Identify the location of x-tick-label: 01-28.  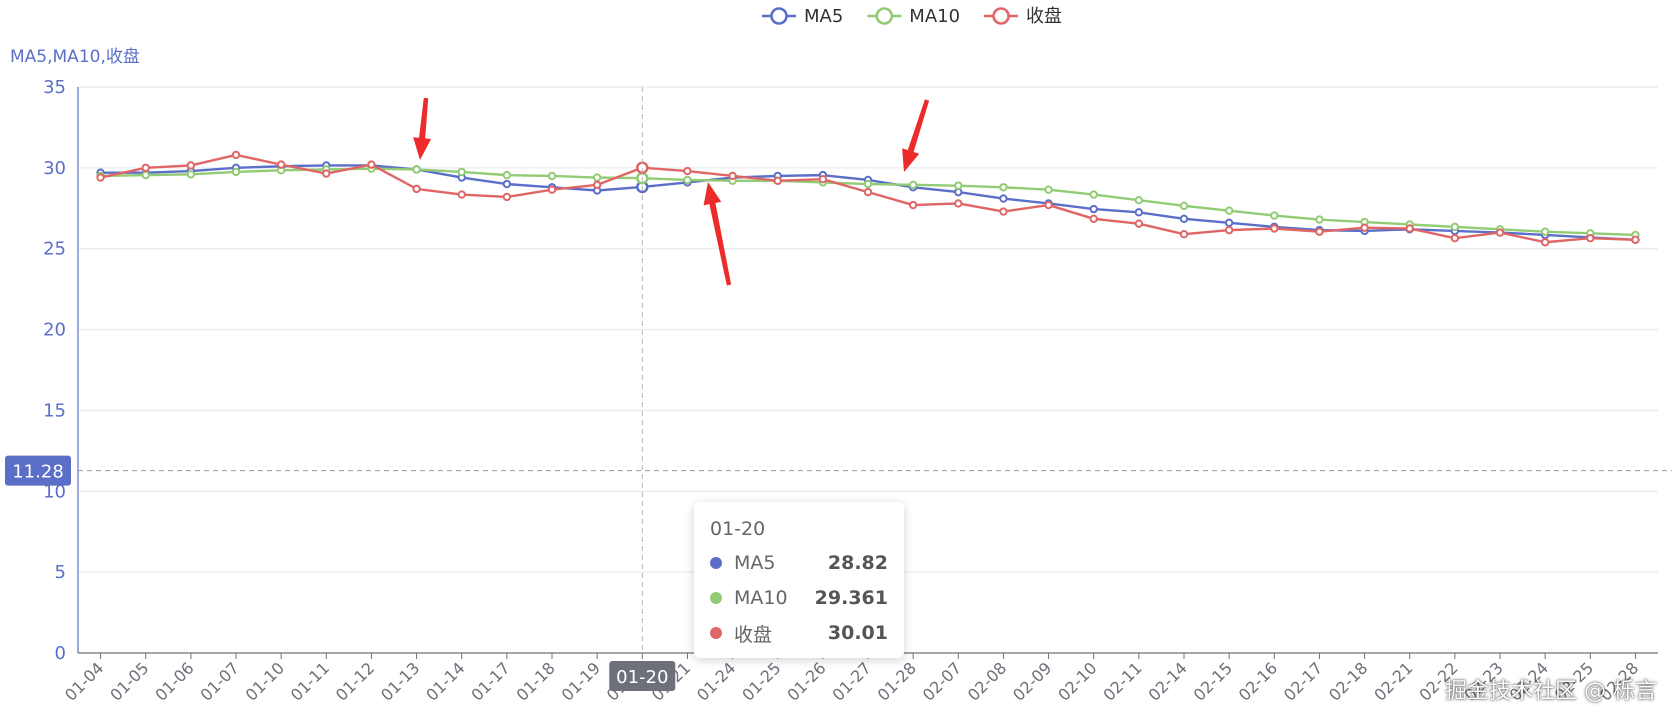
(897, 681).